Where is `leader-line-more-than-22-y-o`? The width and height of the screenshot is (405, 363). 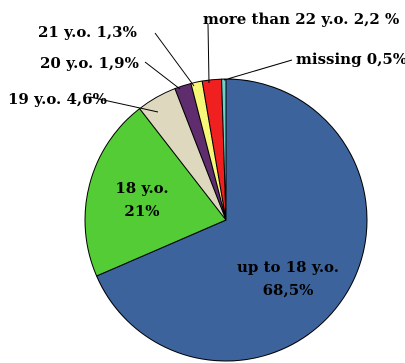 leader-line-more-than-22-y-o is located at coordinates (208, 53).